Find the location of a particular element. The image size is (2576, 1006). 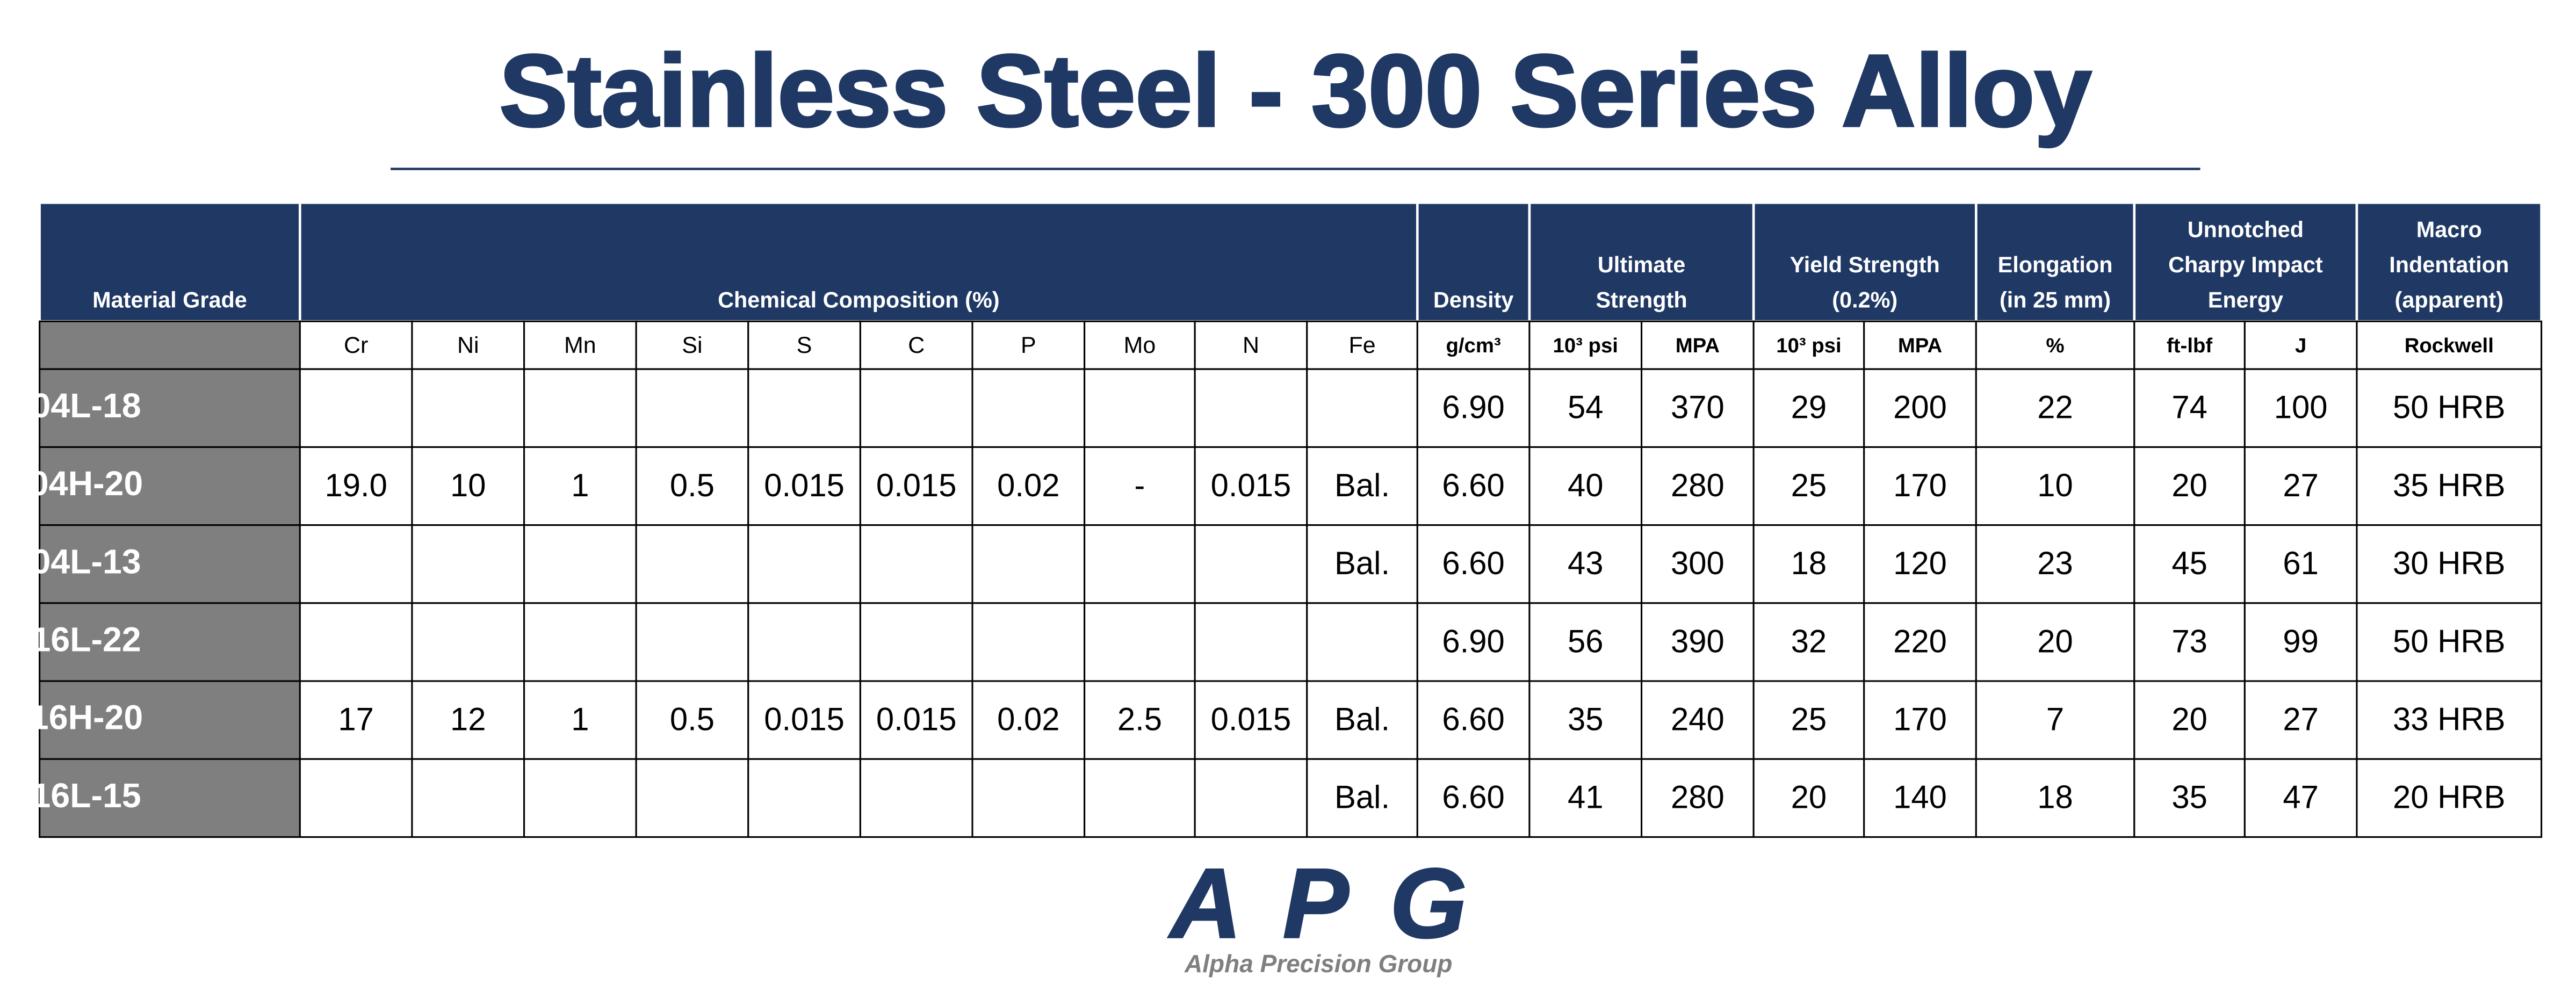

cell-text: 27 is located at coordinates (2301, 719).